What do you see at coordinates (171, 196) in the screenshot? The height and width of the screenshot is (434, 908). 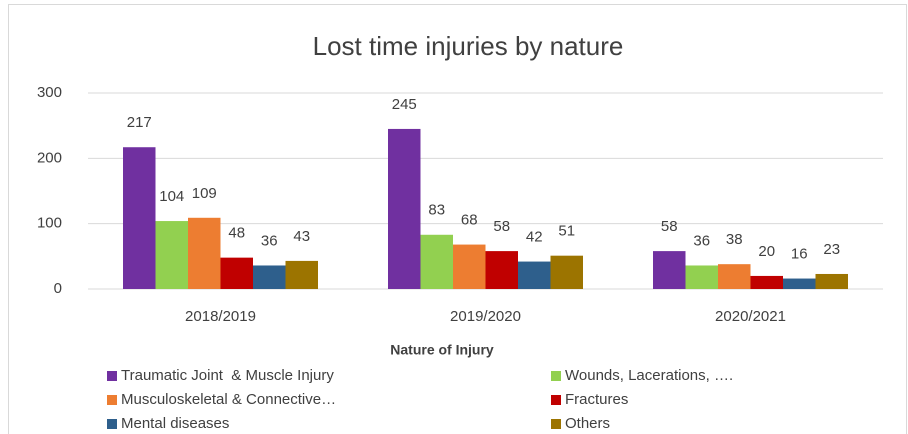 I see `data-label: 104` at bounding box center [171, 196].